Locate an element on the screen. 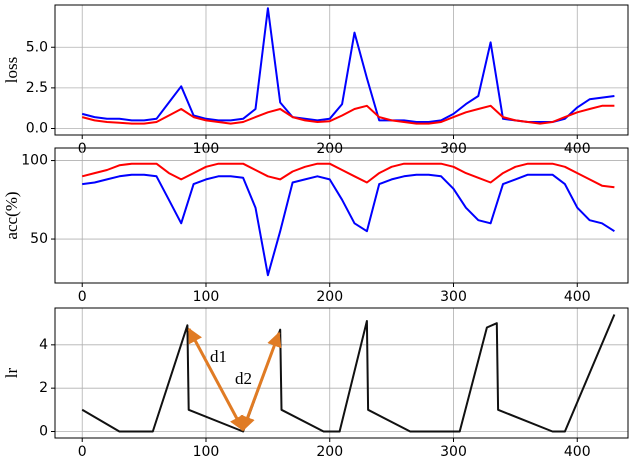 The image size is (640, 467). y-tick-label: 2.5 is located at coordinates (37, 88).